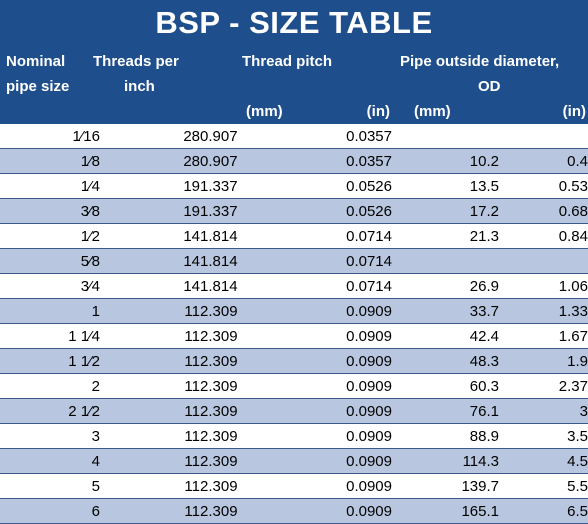 The image size is (588, 524). I want to click on cell-od-mm: 114.3, so click(445, 461).